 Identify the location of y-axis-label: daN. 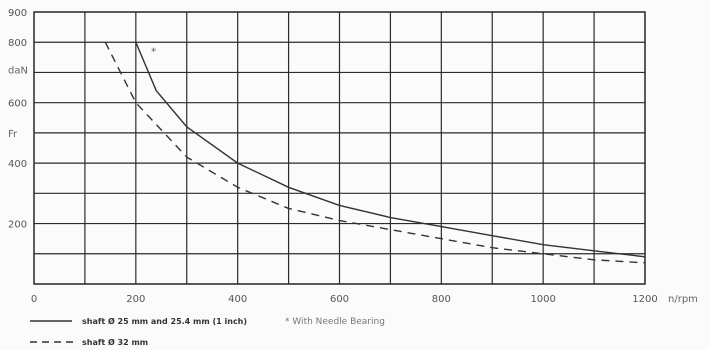
(18, 70).